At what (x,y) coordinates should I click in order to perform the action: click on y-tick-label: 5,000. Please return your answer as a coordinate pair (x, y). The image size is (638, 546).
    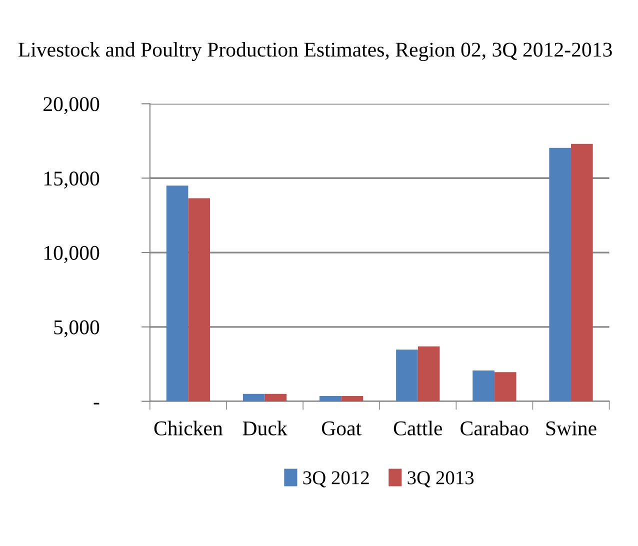
    Looking at the image, I should click on (77, 329).